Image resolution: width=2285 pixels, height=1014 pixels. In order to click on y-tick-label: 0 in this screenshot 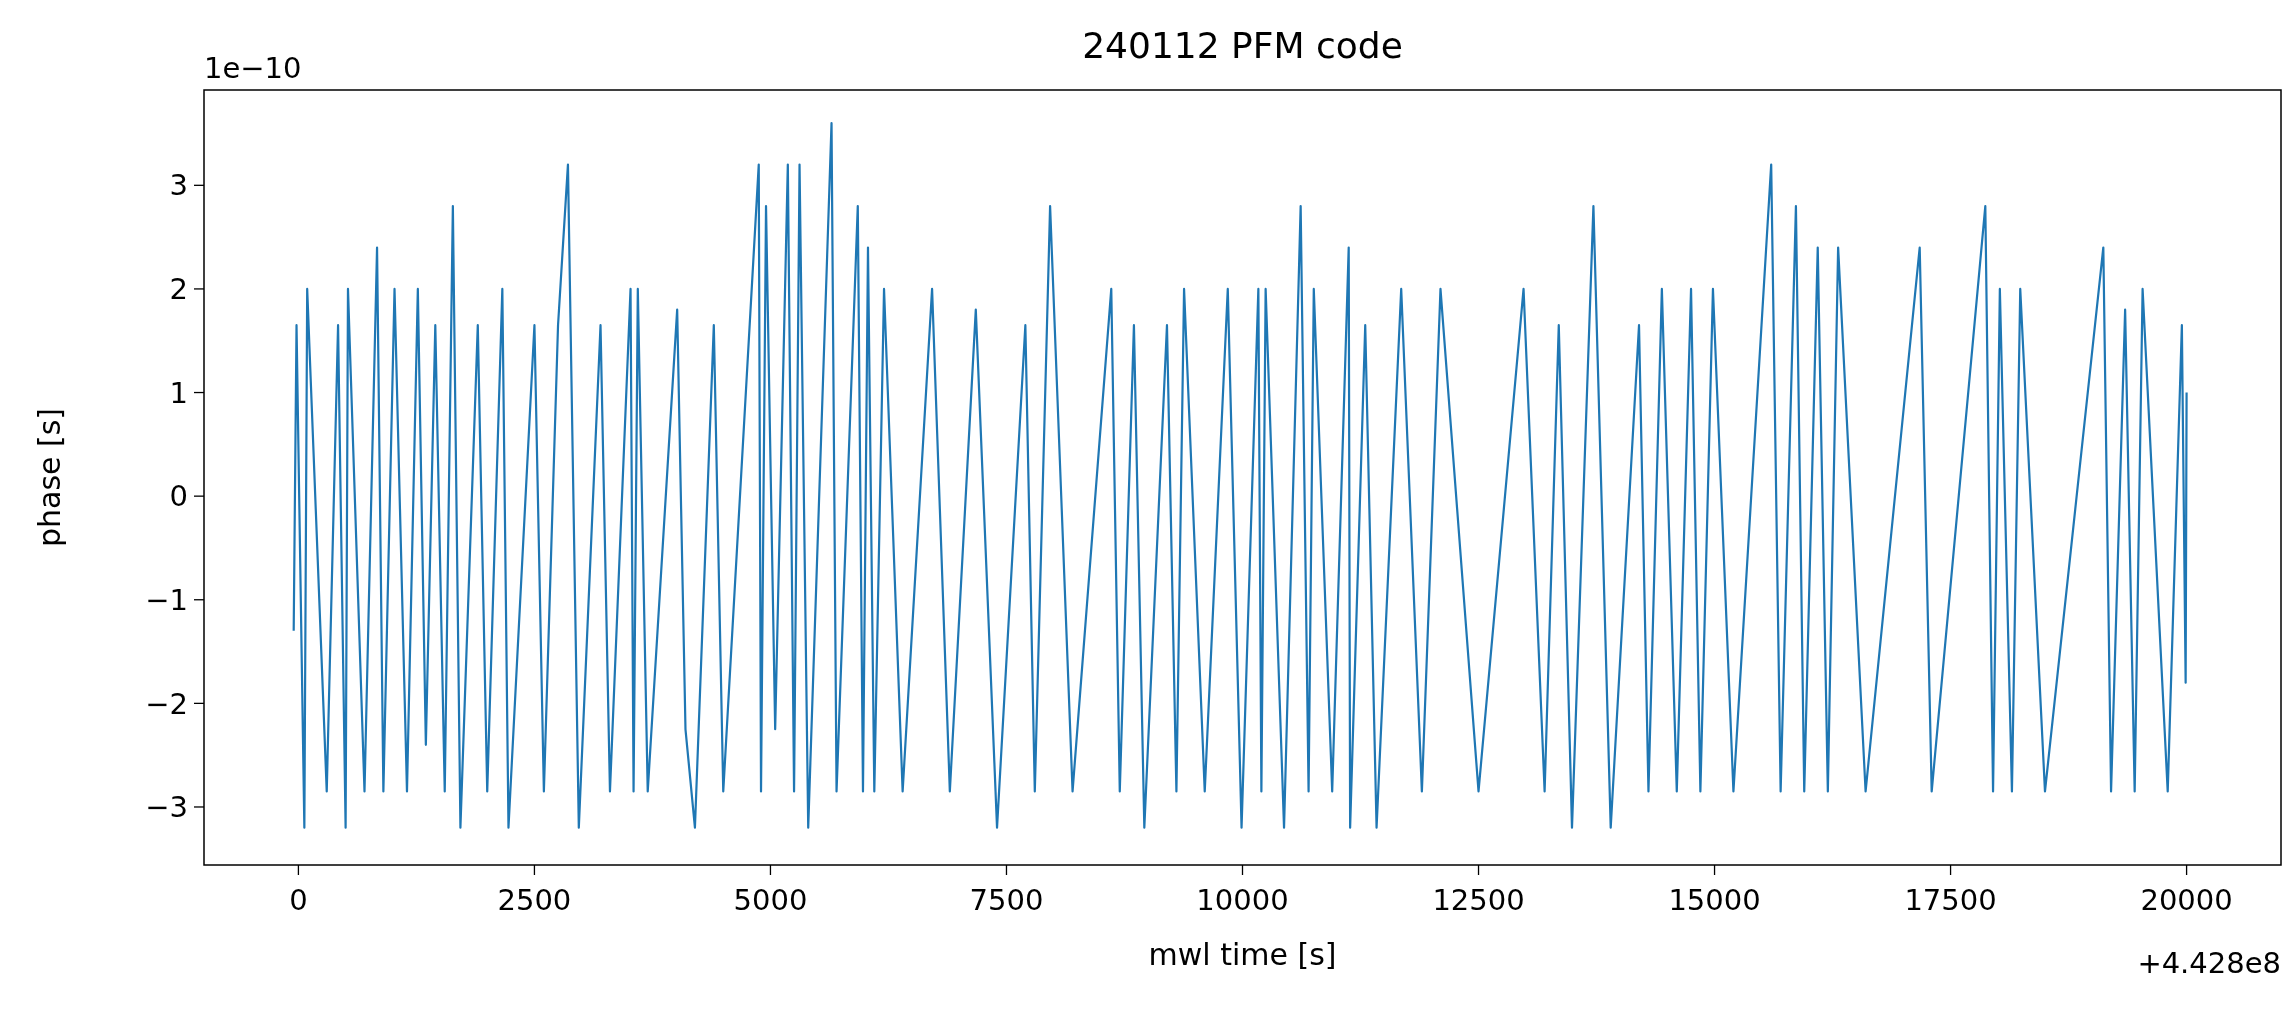, I will do `click(178, 496)`.